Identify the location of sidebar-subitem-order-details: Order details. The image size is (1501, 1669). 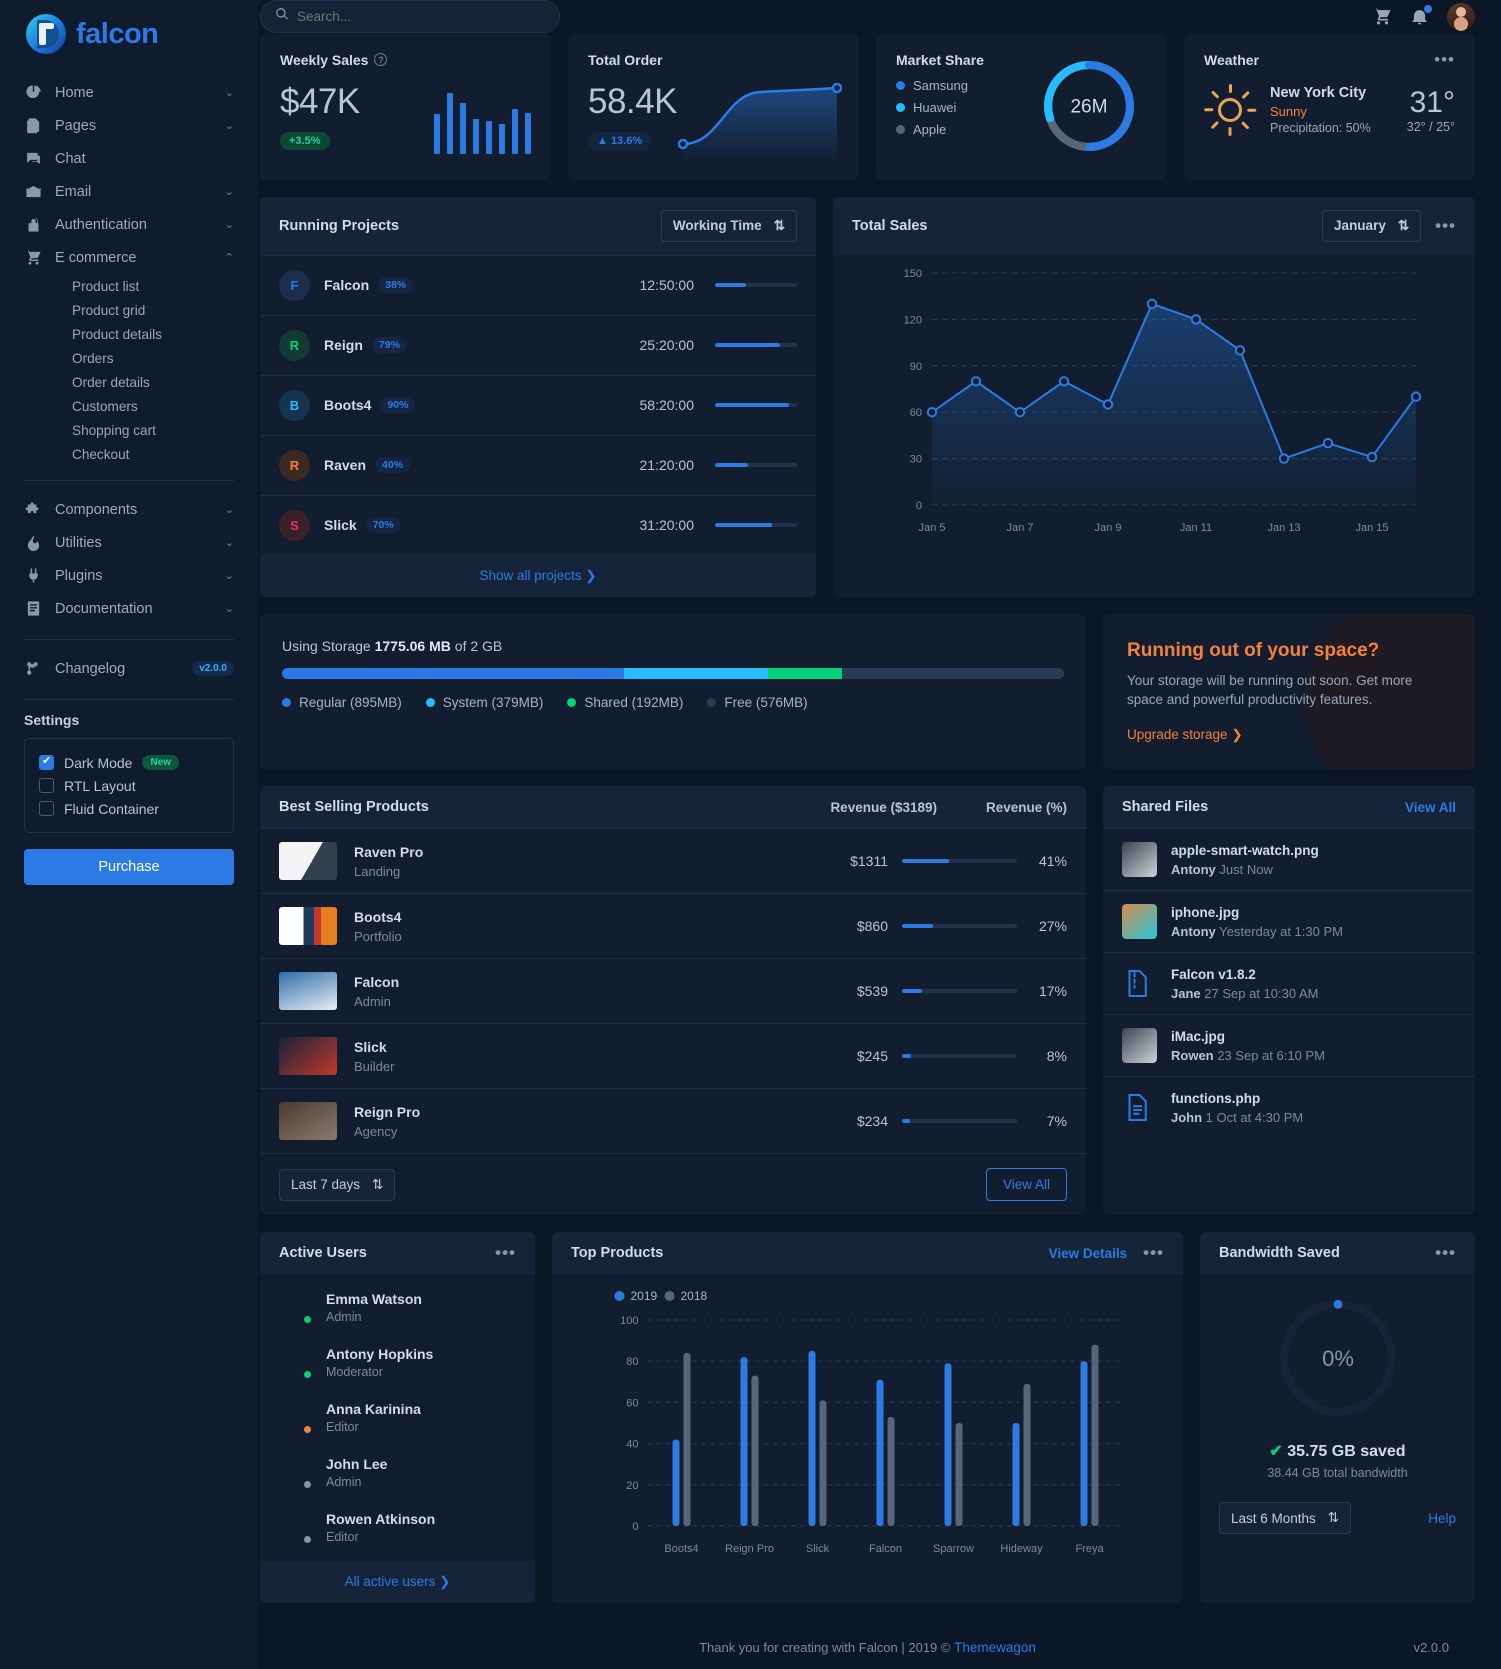
(111, 382).